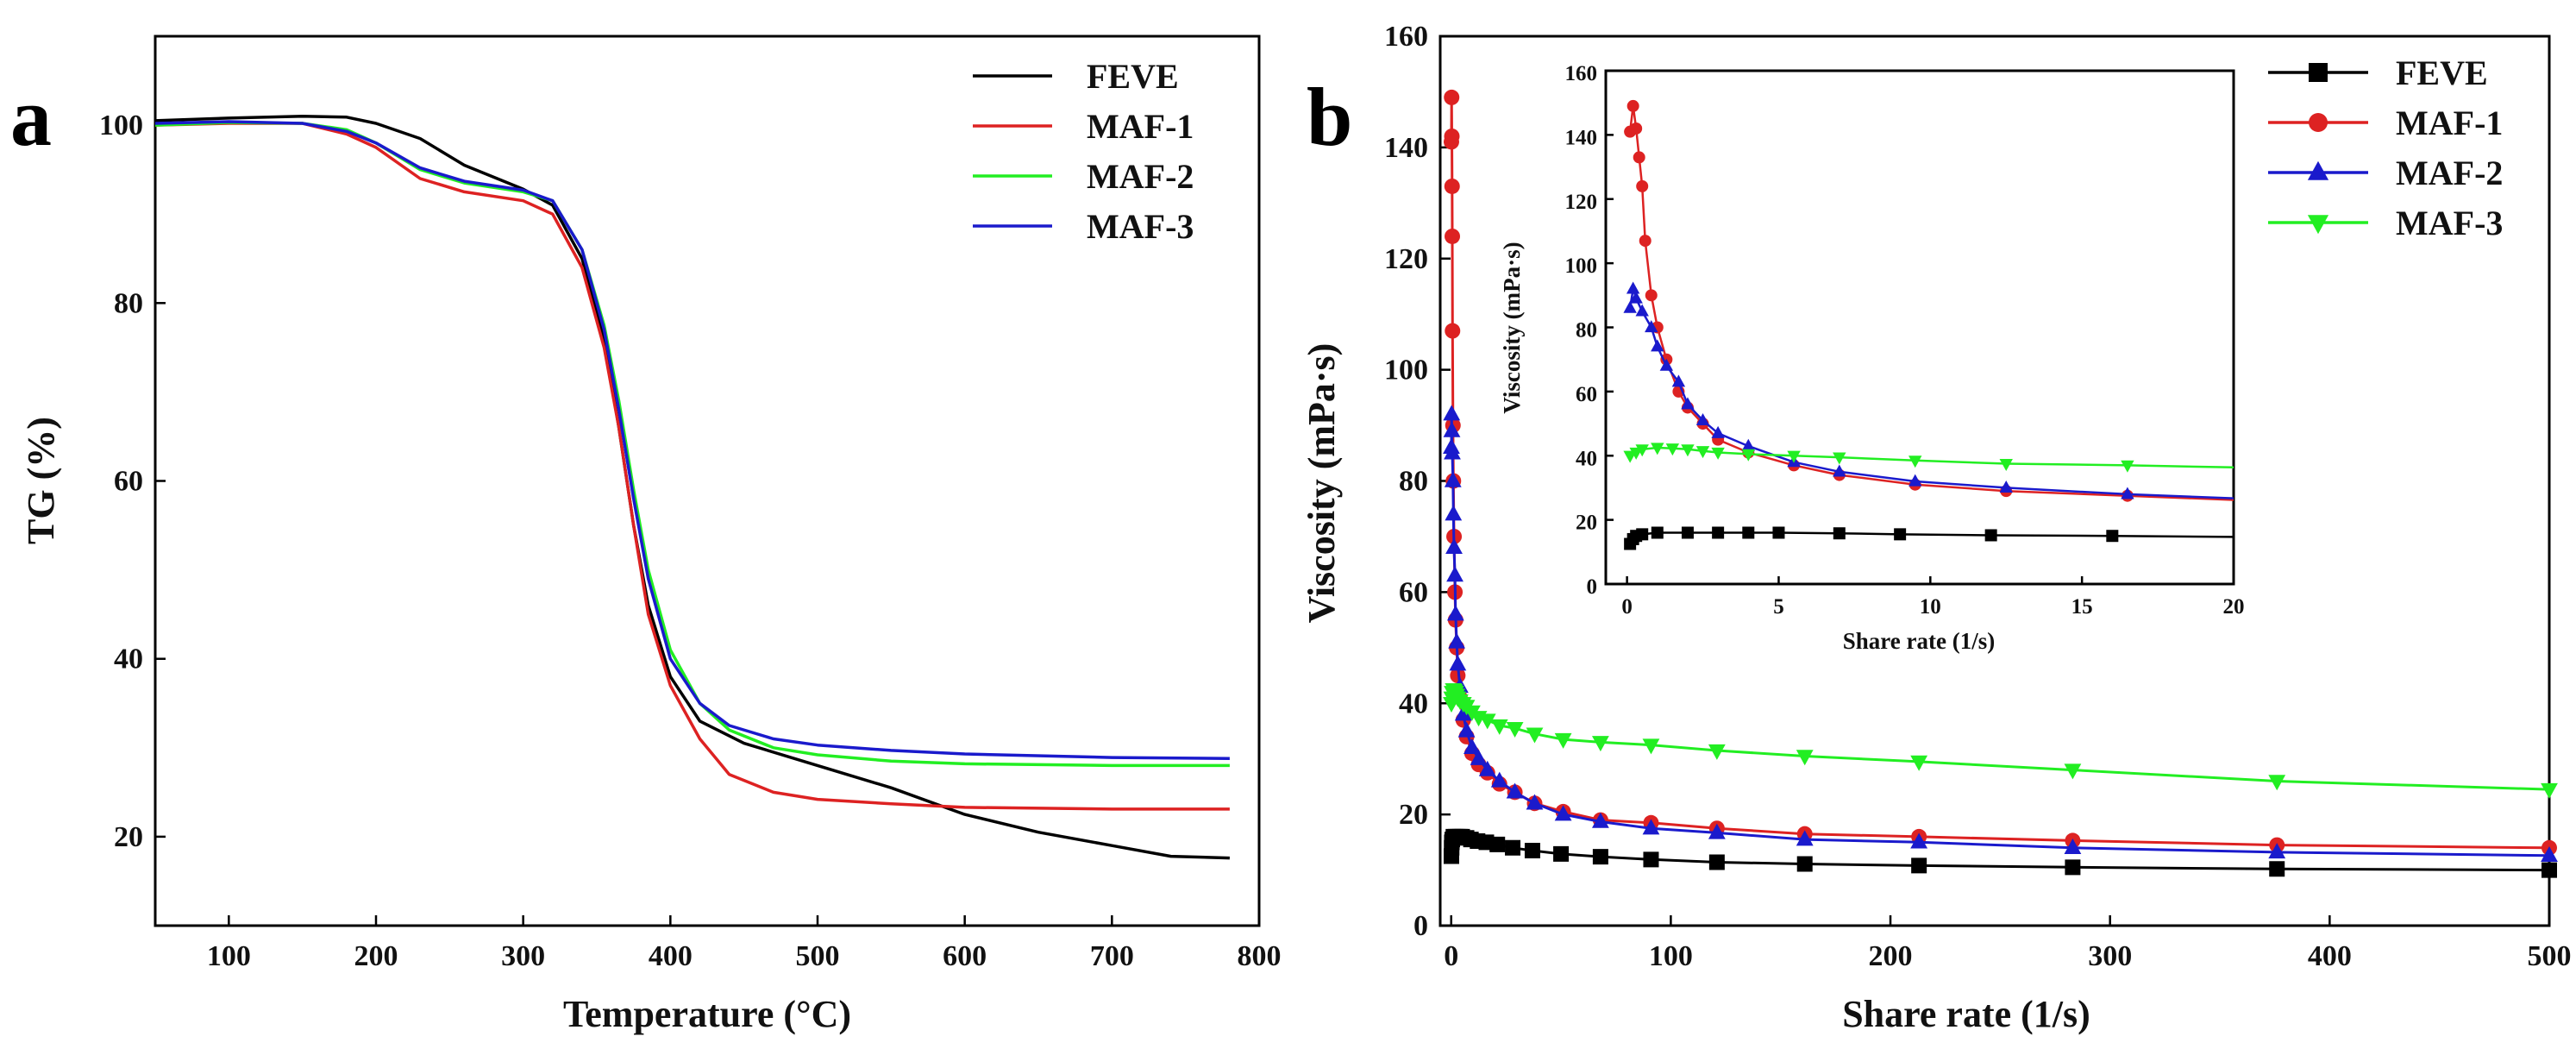  Describe the element at coordinates (1919, 641) in the screenshot. I see `inset-x-axis-title: Share rate (1/s)` at that location.